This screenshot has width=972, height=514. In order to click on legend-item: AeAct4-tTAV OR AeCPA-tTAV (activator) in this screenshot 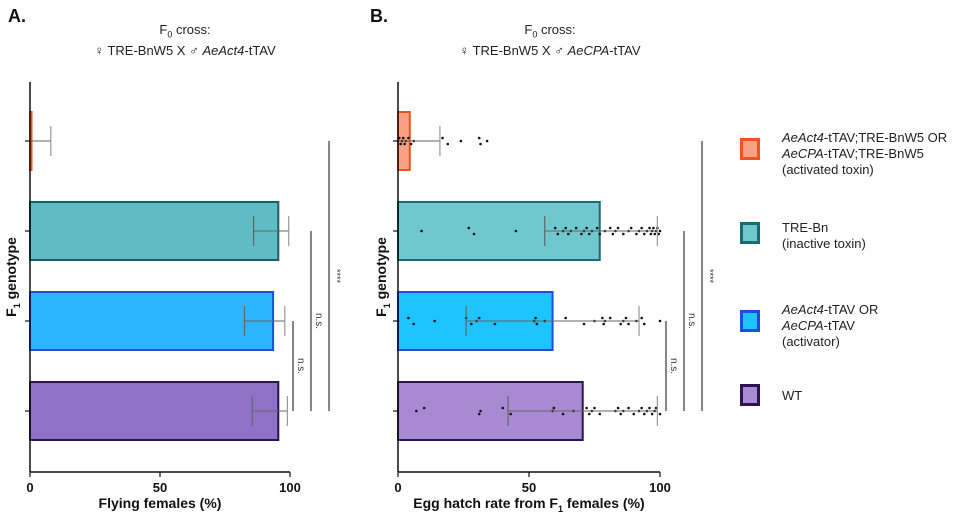, I will do `click(809, 326)`.